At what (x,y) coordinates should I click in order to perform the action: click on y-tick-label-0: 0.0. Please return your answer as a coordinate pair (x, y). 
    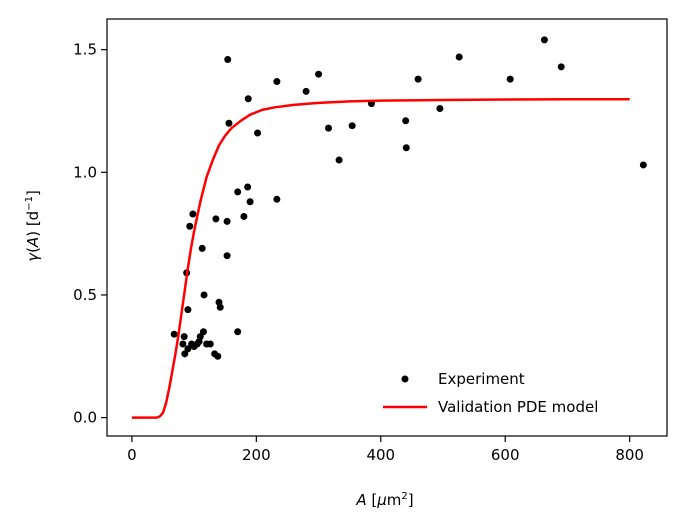
    Looking at the image, I should click on (85, 418).